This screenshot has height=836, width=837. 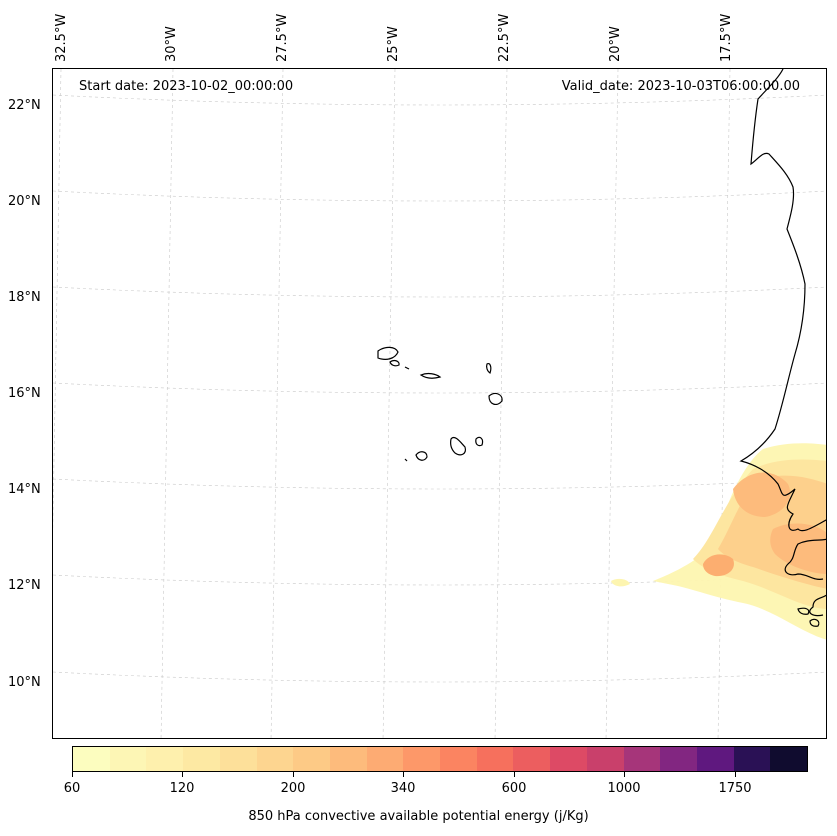 What do you see at coordinates (24, 201) in the screenshot?
I see `latitude-label: 20°N` at bounding box center [24, 201].